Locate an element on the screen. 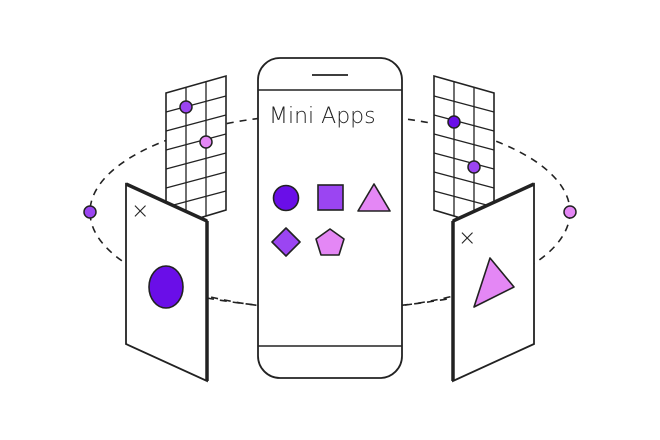 This screenshot has width=660, height=440. pentagon-icon is located at coordinates (330, 242).